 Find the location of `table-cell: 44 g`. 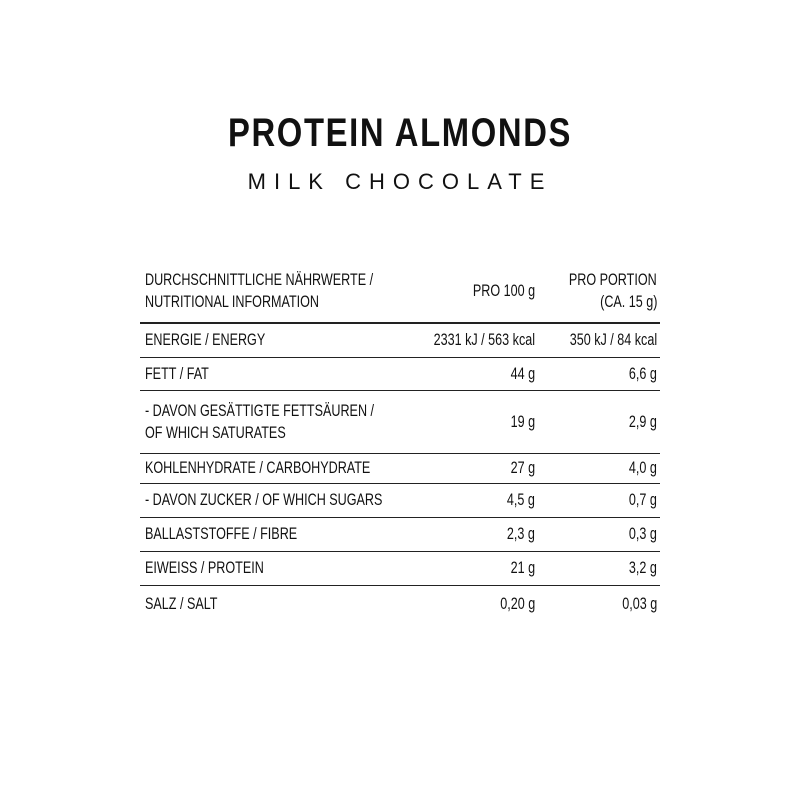

table-cell: 44 g is located at coordinates (522, 373).